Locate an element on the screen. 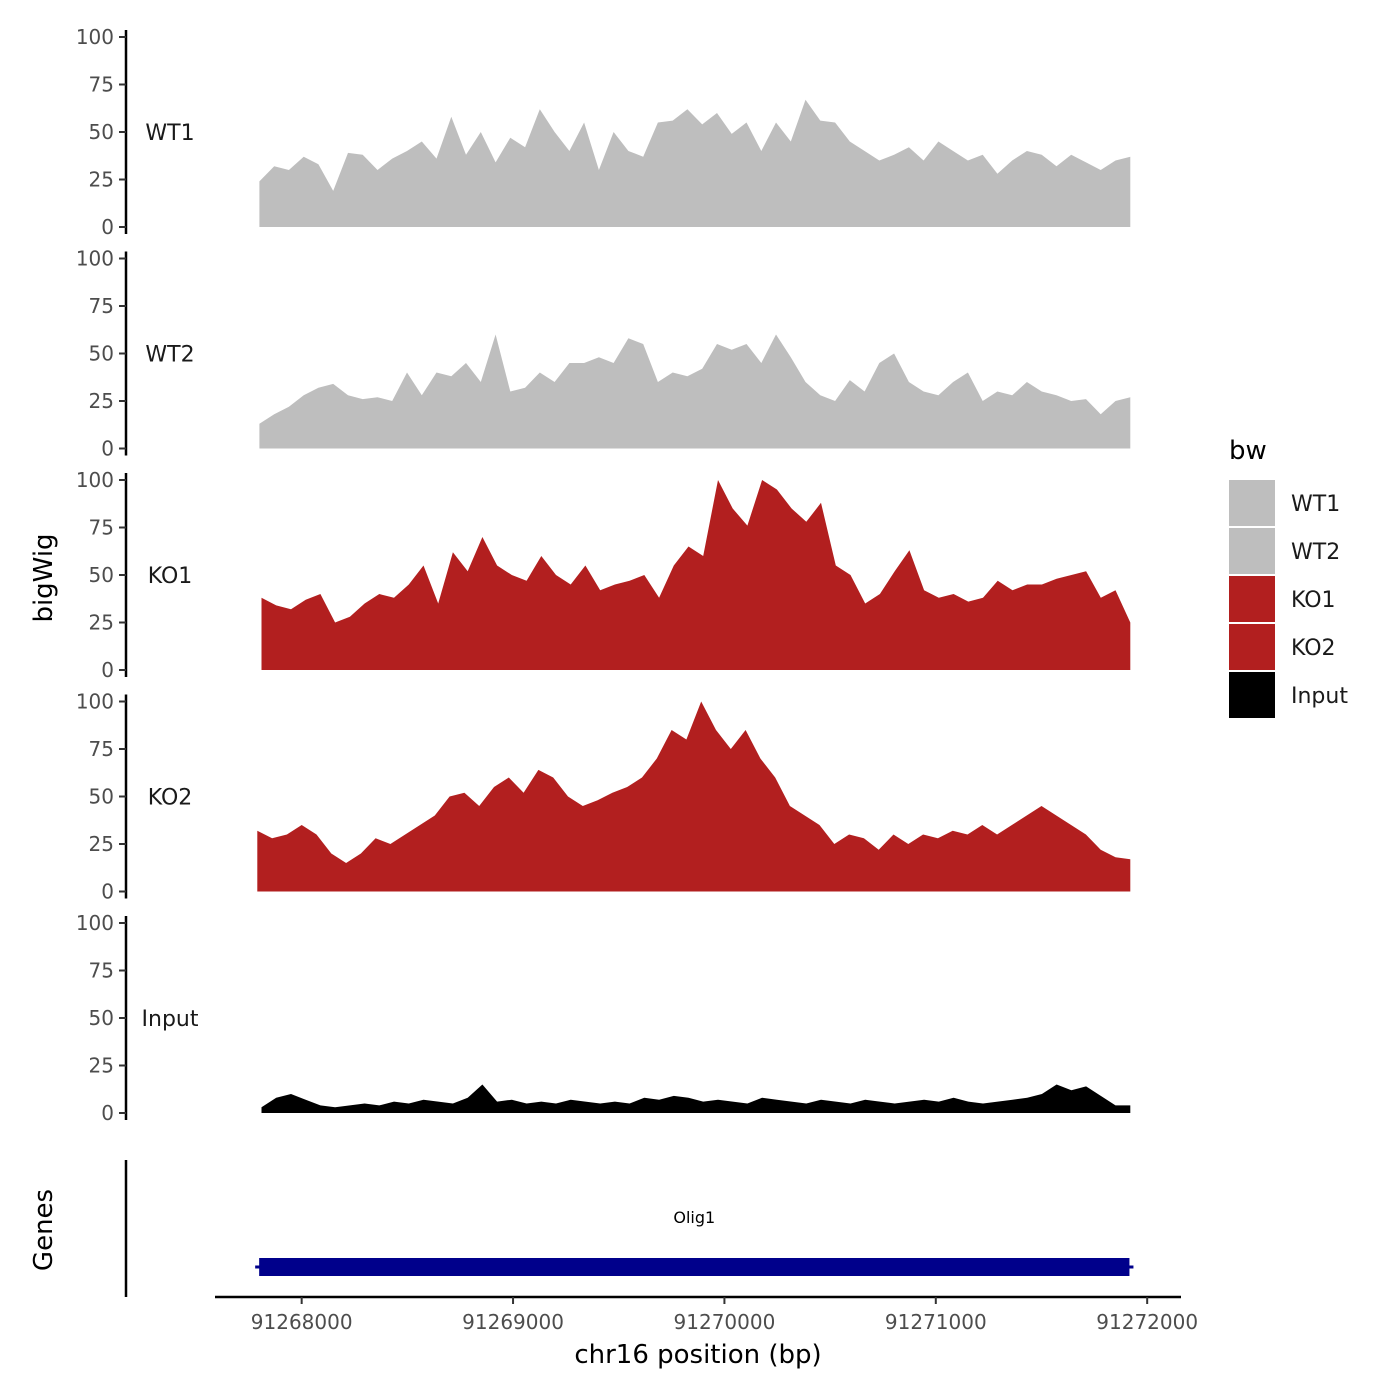  legend-label: WT1 is located at coordinates (1315, 504).